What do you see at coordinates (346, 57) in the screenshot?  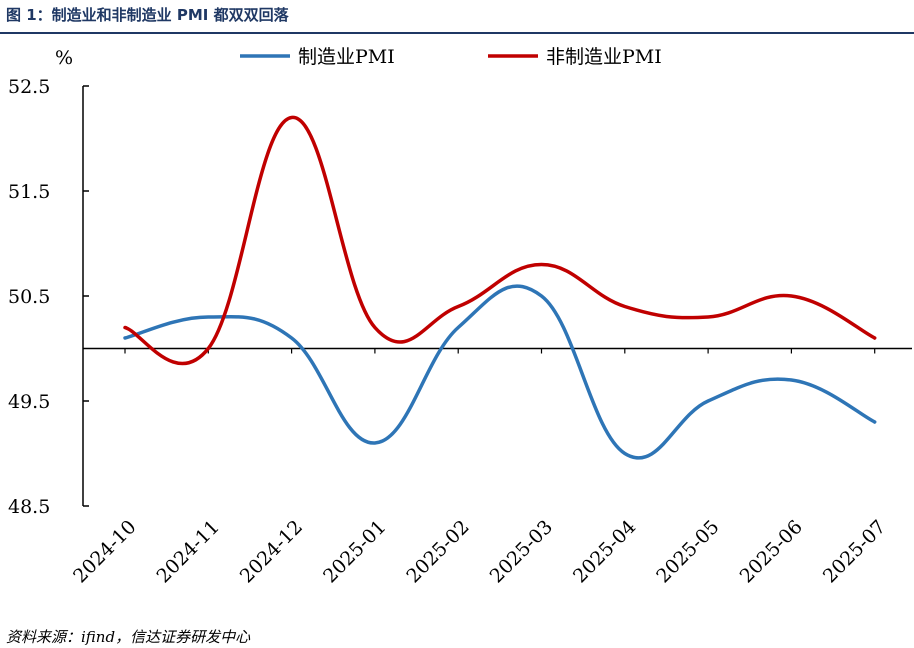 I see `legend-label: 制造业PMI` at bounding box center [346, 57].